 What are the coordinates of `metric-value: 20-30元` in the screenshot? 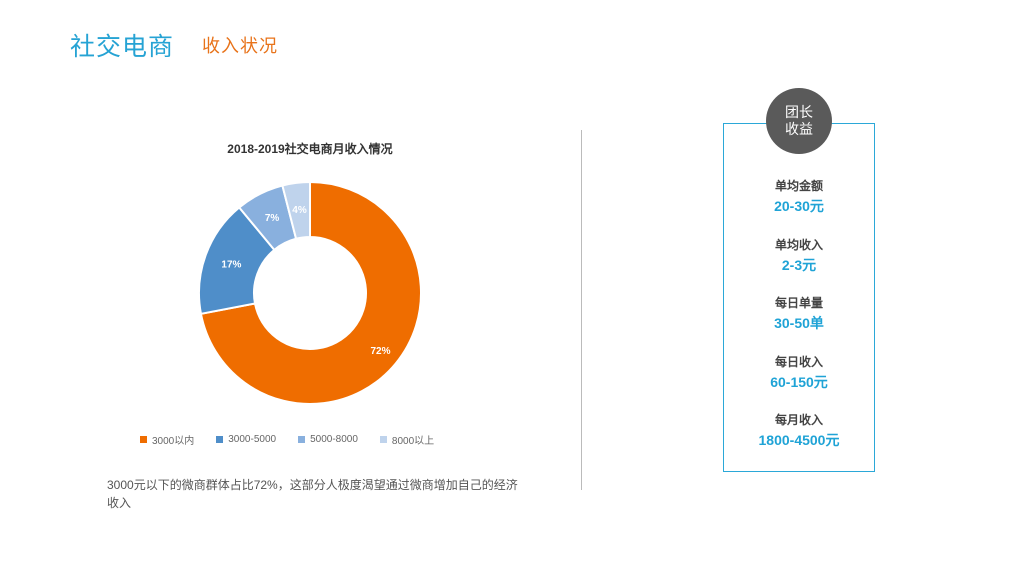 It's located at (799, 206).